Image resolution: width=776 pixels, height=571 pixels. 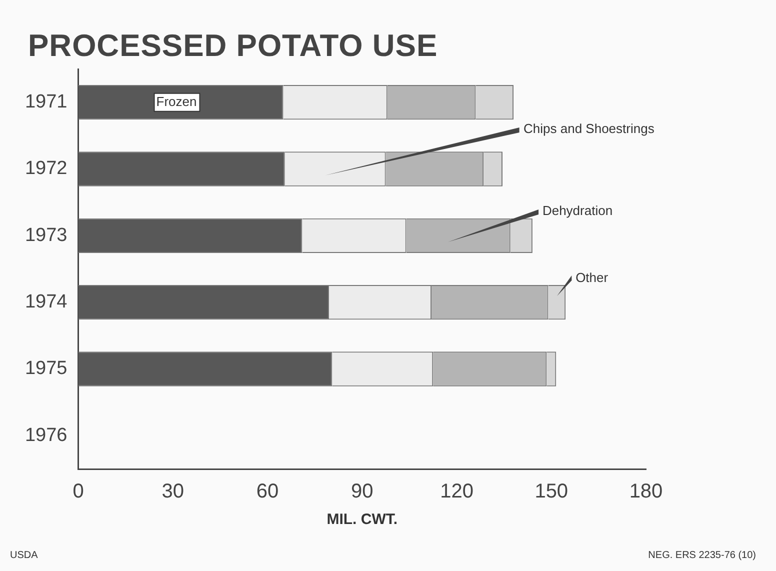 What do you see at coordinates (457, 491) in the screenshot?
I see `x-tick-label: 120` at bounding box center [457, 491].